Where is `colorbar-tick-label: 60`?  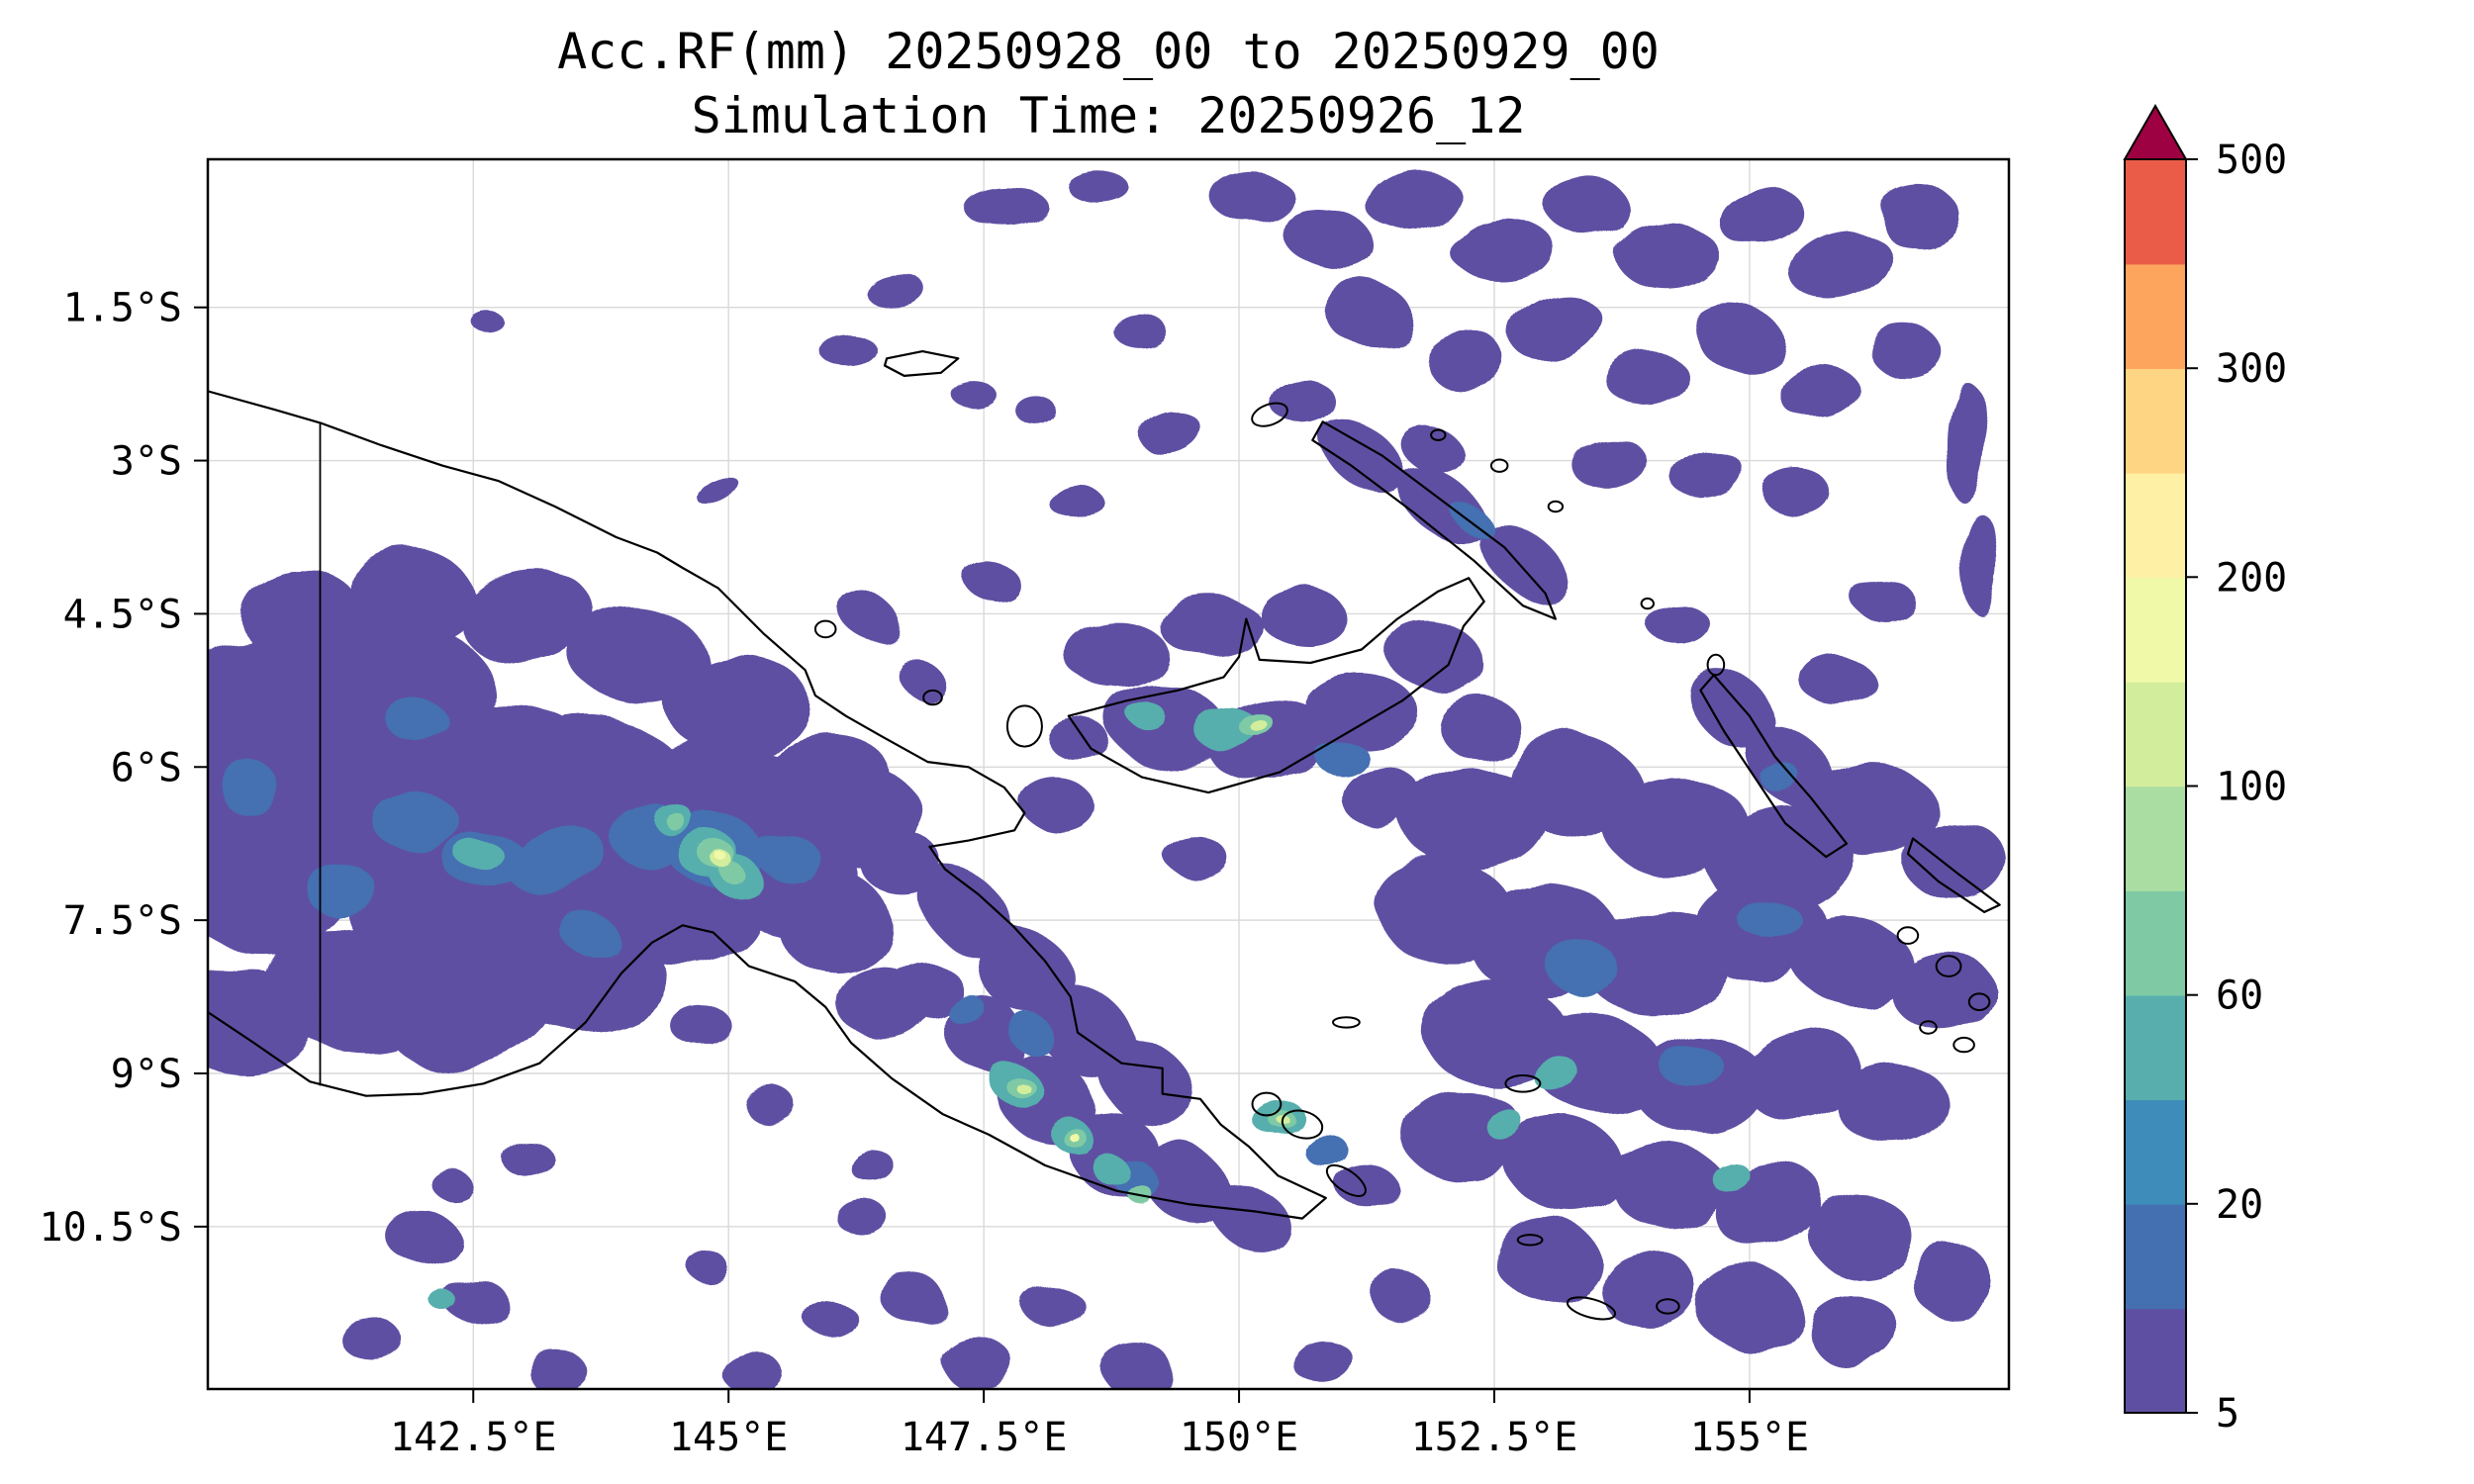
colorbar-tick-label: 60 is located at coordinates (2240, 996).